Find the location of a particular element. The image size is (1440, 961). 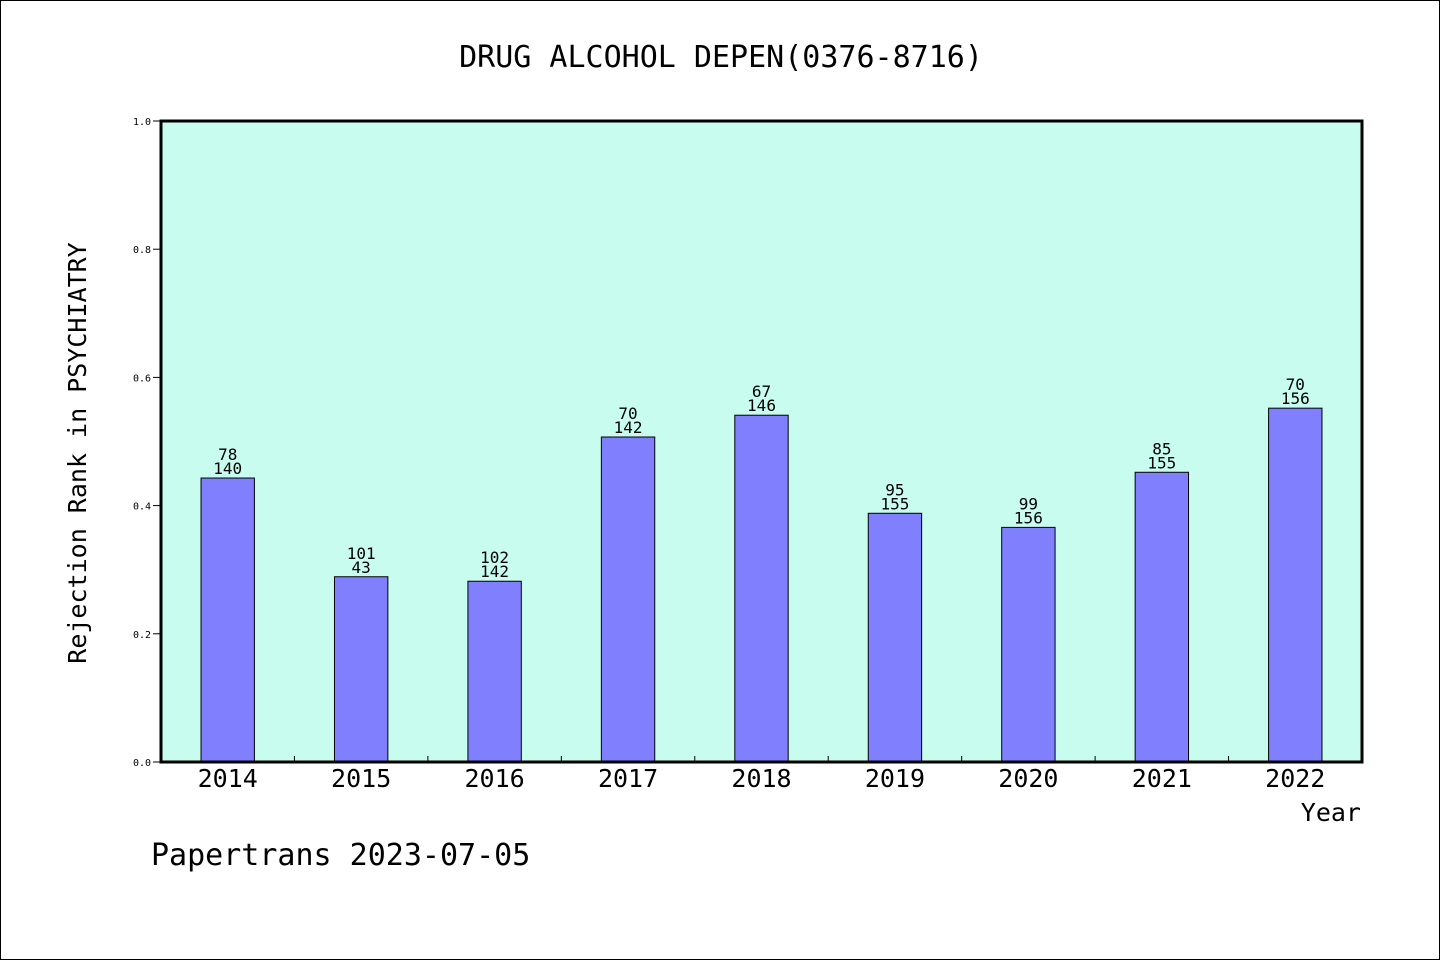

y-axis-label: Rejection Rank in PSYCHIATRY is located at coordinates (77, 452).